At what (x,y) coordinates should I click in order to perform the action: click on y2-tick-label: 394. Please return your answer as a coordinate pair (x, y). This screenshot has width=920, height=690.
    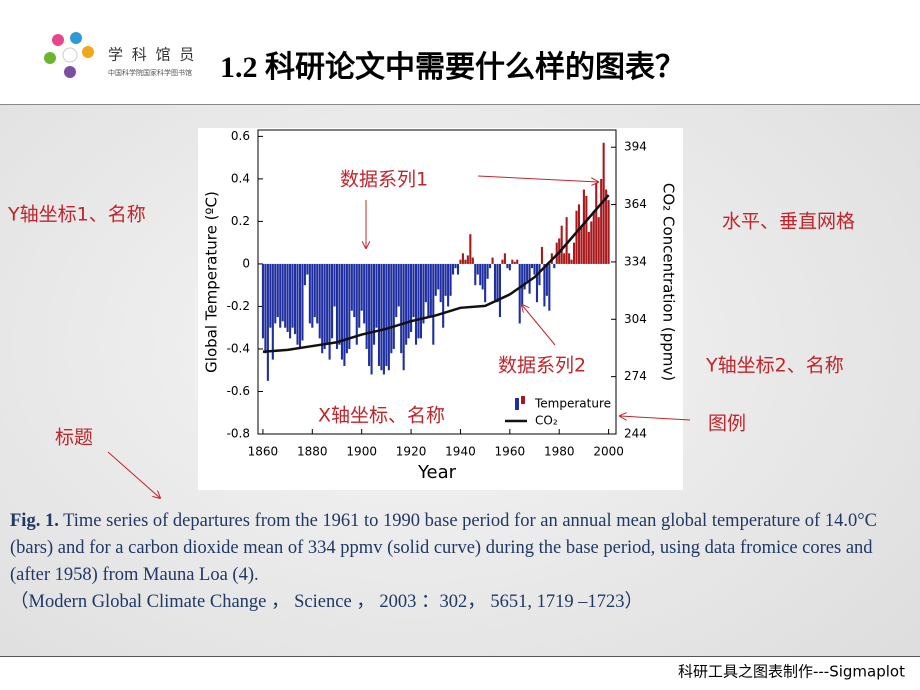
    Looking at the image, I should click on (635, 147).